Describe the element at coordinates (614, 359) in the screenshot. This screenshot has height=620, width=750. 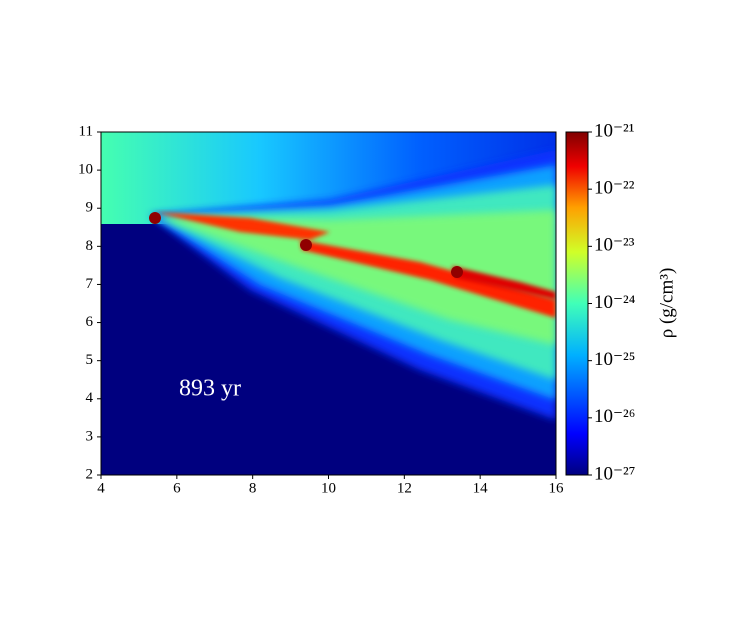
I see `colorbar-tick-label: 10⁻²⁵` at that location.